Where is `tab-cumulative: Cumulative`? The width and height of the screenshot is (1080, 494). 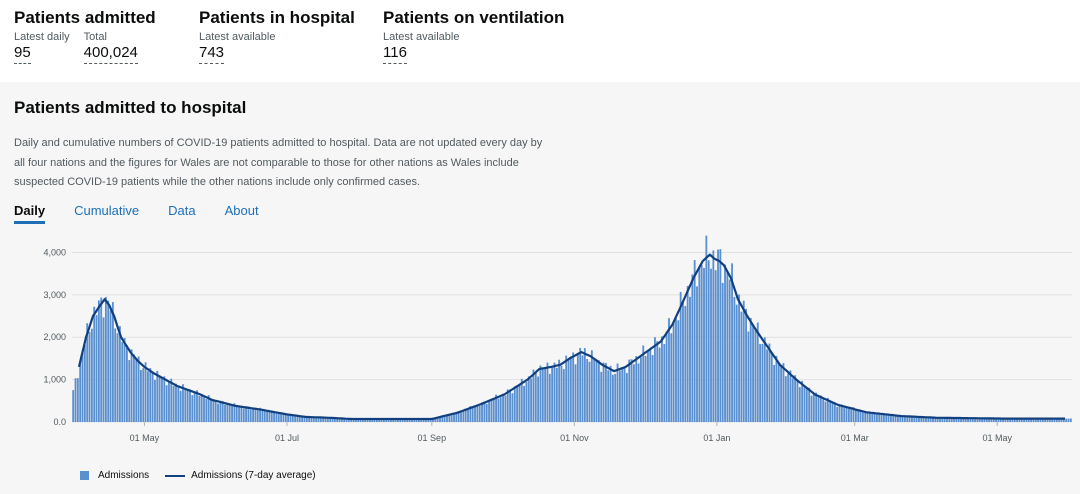
tab-cumulative: Cumulative is located at coordinates (107, 210).